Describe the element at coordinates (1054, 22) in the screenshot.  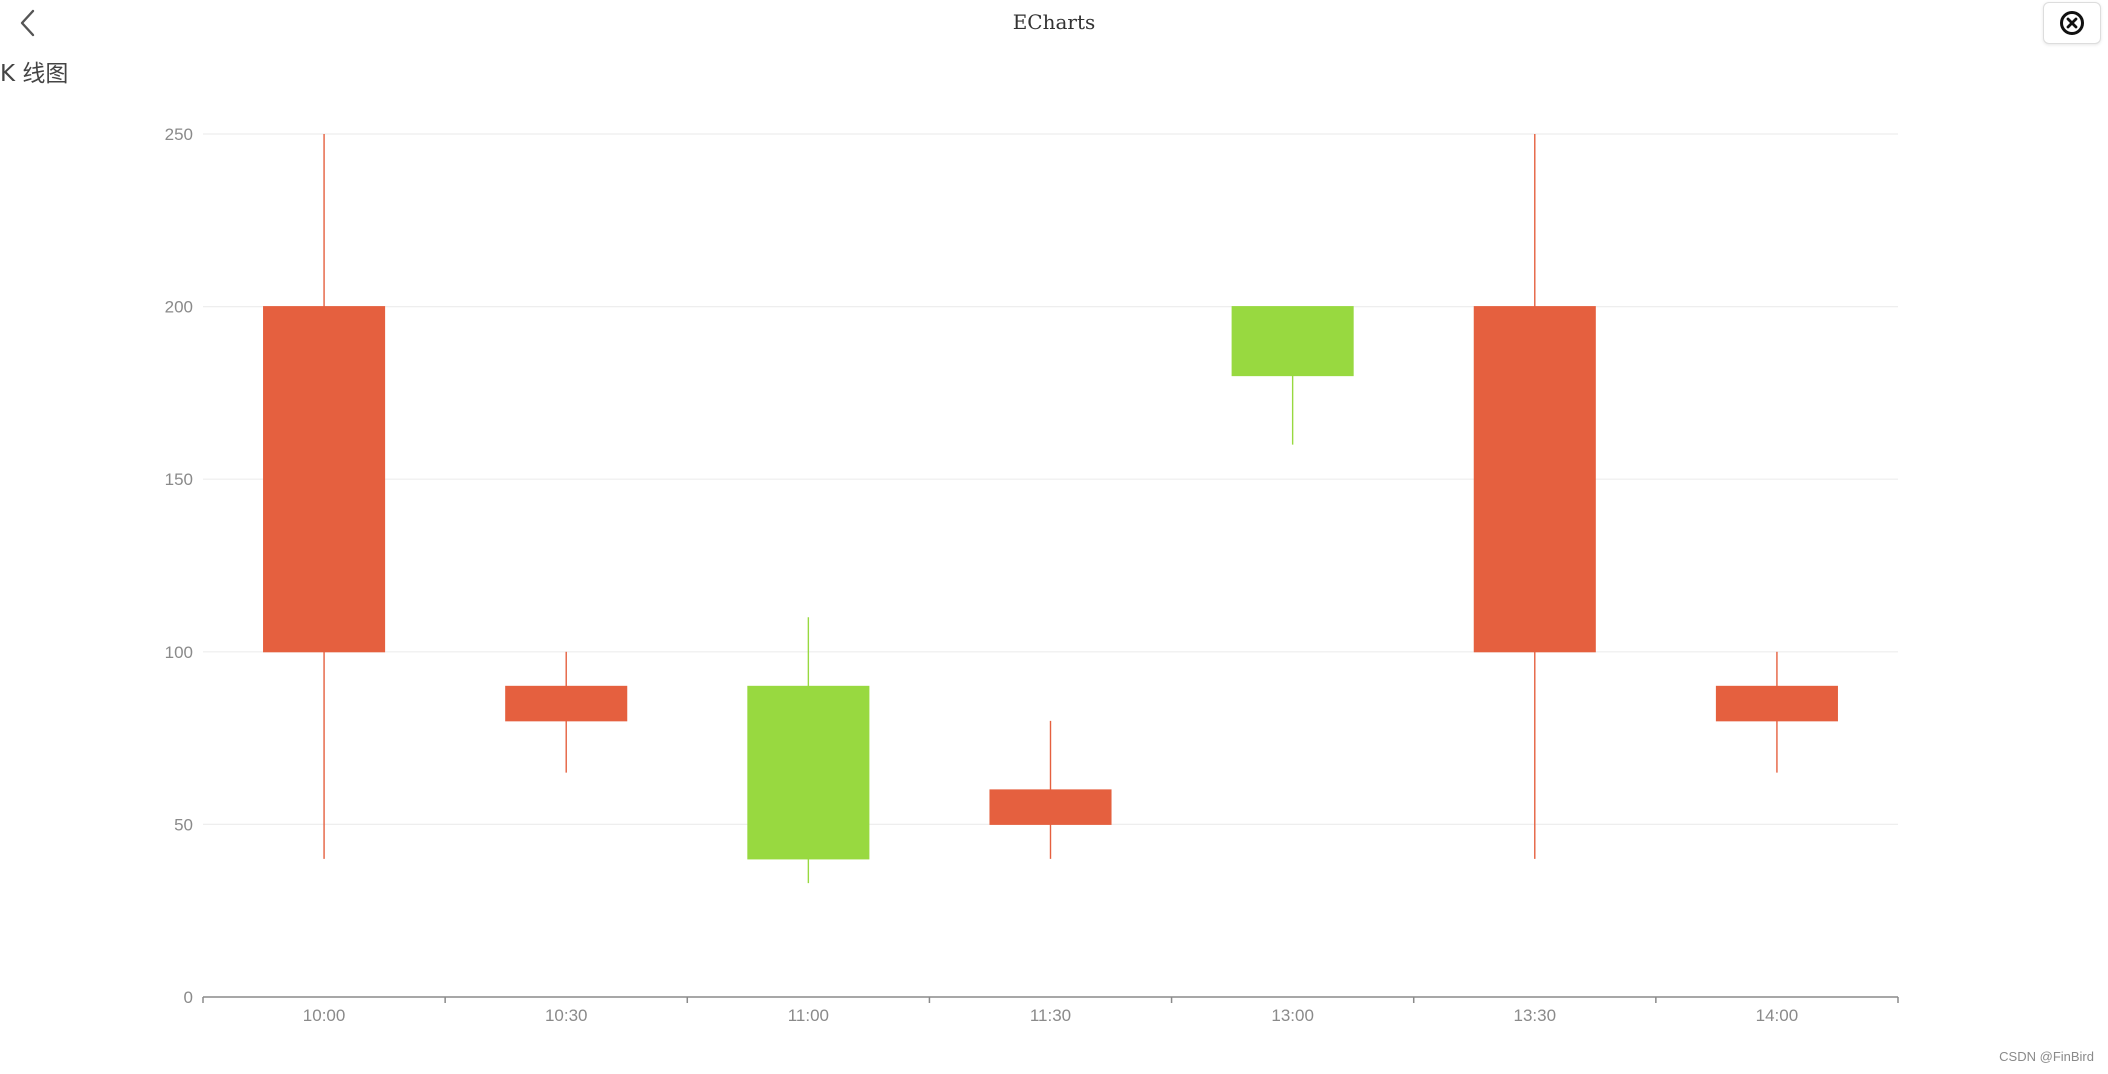
I see `app-title: ECharts` at that location.